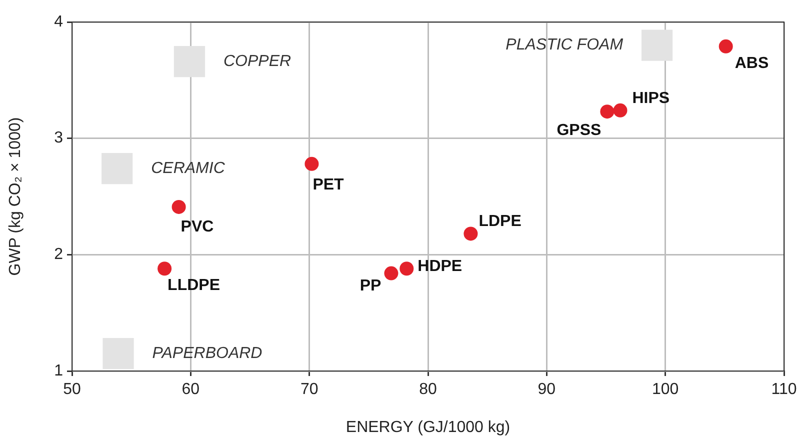 This screenshot has width=806, height=441. Describe the element at coordinates (784, 389) in the screenshot. I see `x-tick-label: 110` at that location.